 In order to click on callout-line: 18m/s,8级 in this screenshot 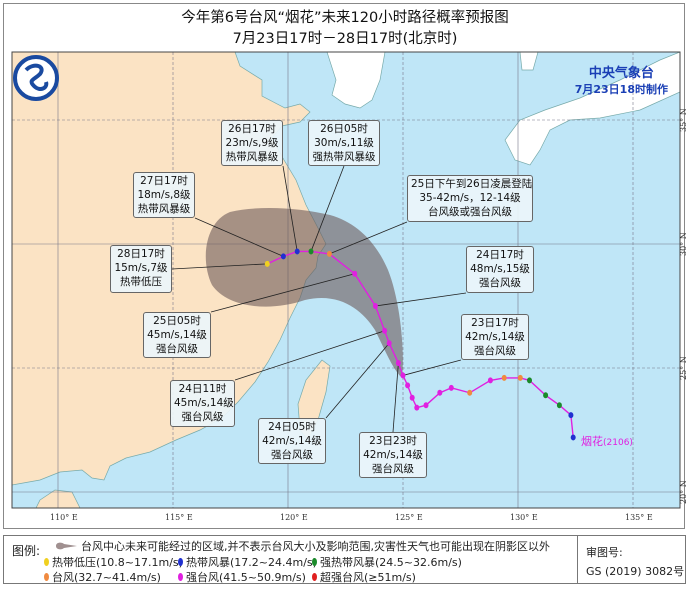, I will do `click(164, 195)`.